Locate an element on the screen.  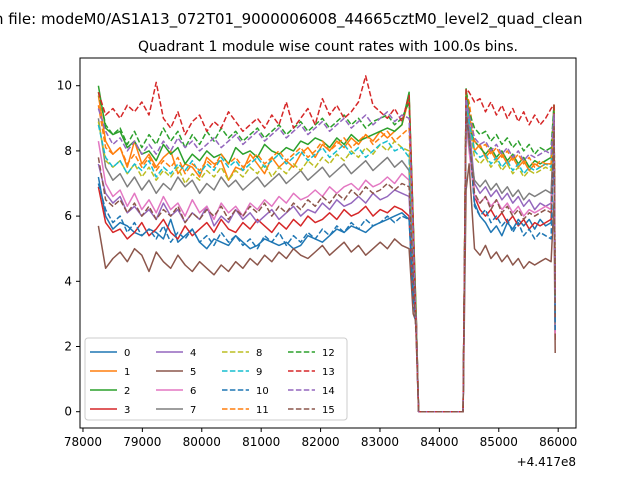
legend-label: 15 is located at coordinates (328, 410).